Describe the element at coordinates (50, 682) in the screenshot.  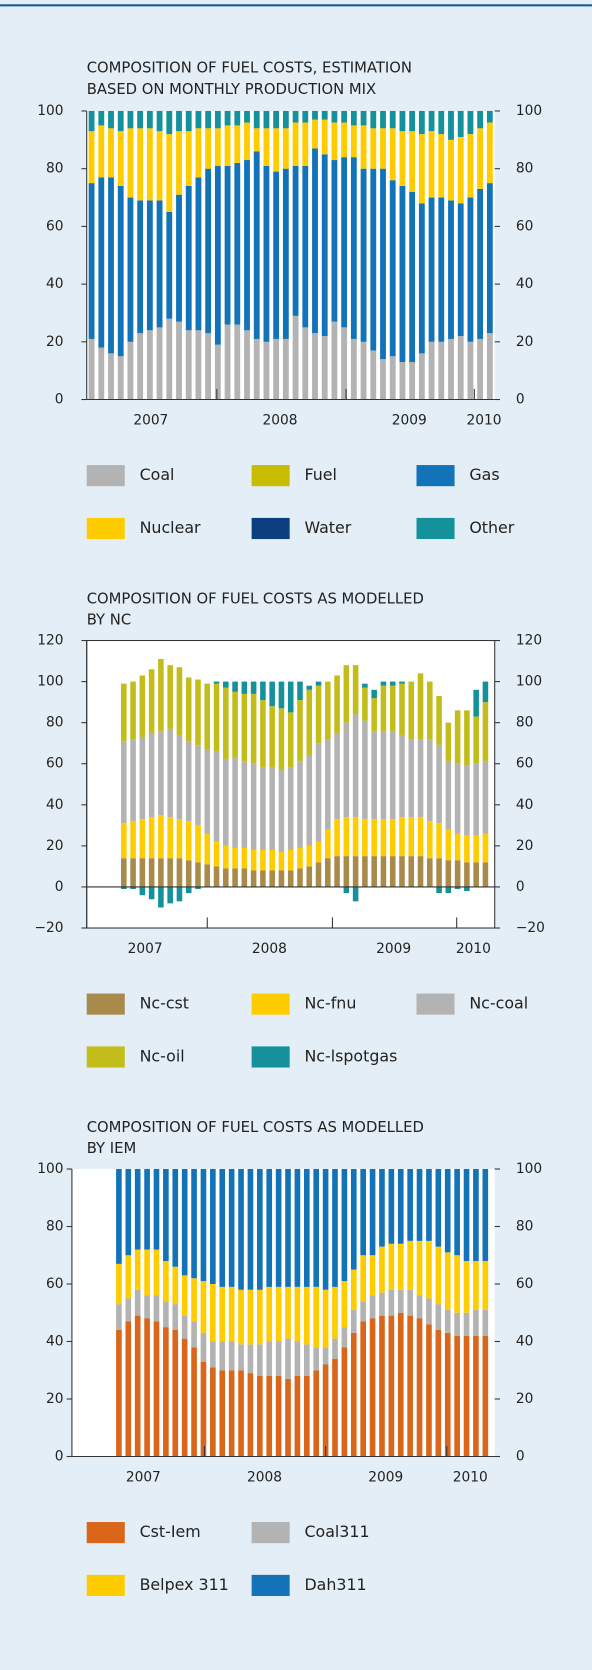
I see `y-tick-label: 100` at that location.